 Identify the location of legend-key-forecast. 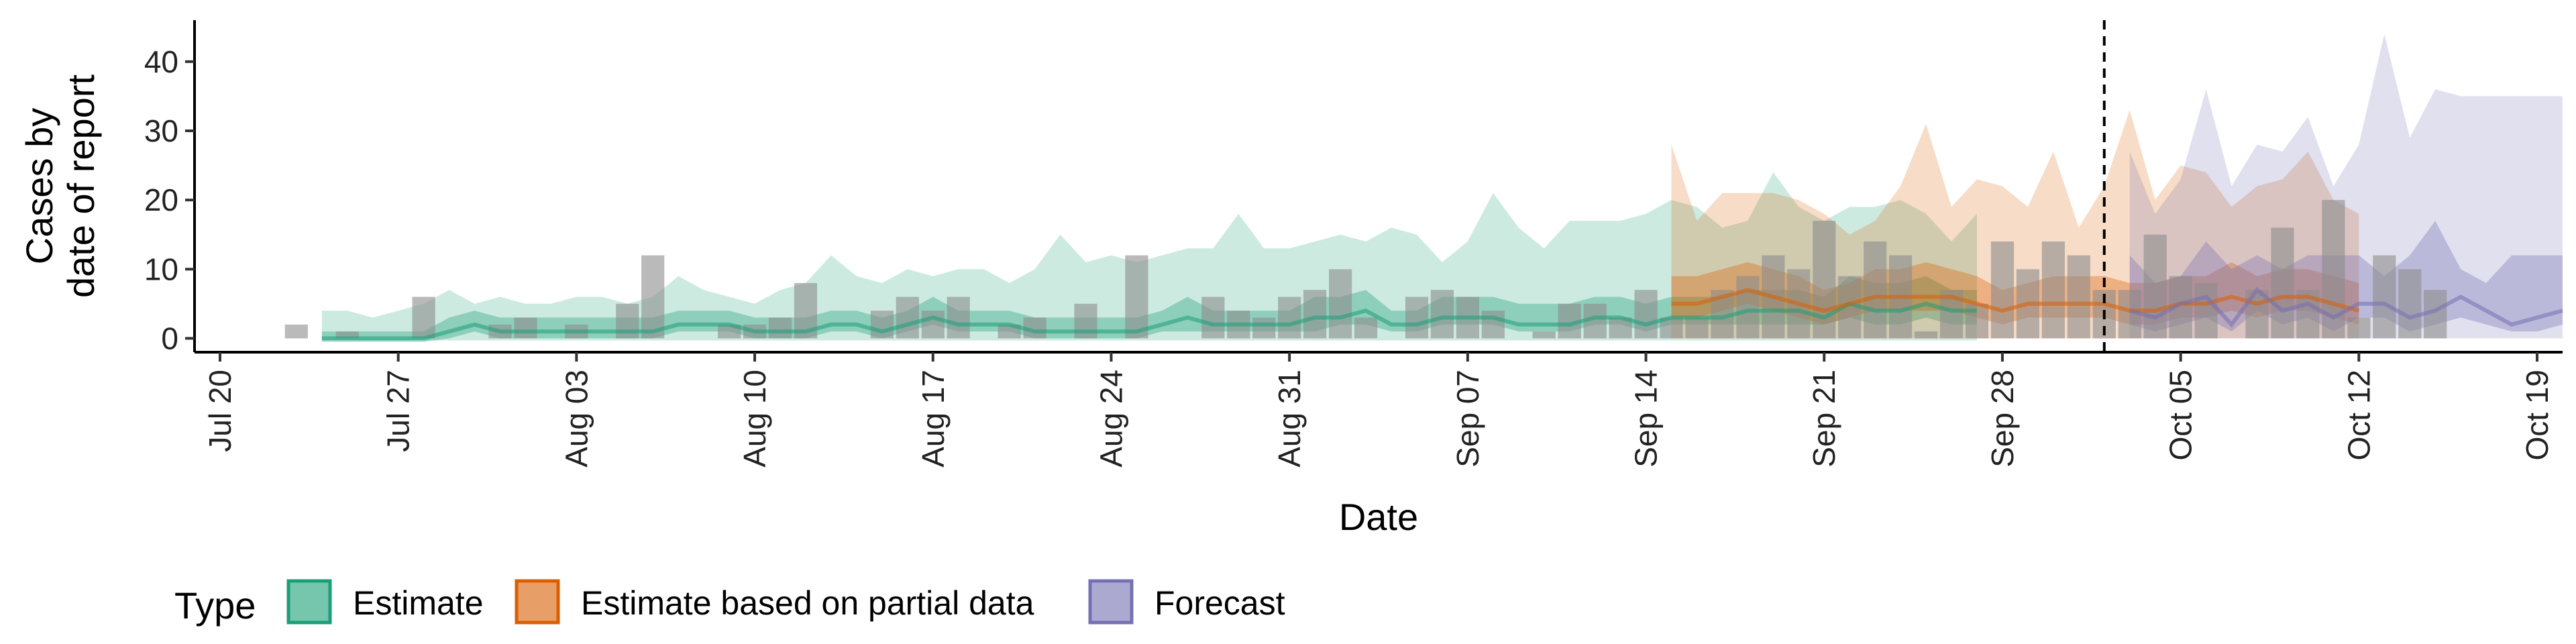
(1111, 602).